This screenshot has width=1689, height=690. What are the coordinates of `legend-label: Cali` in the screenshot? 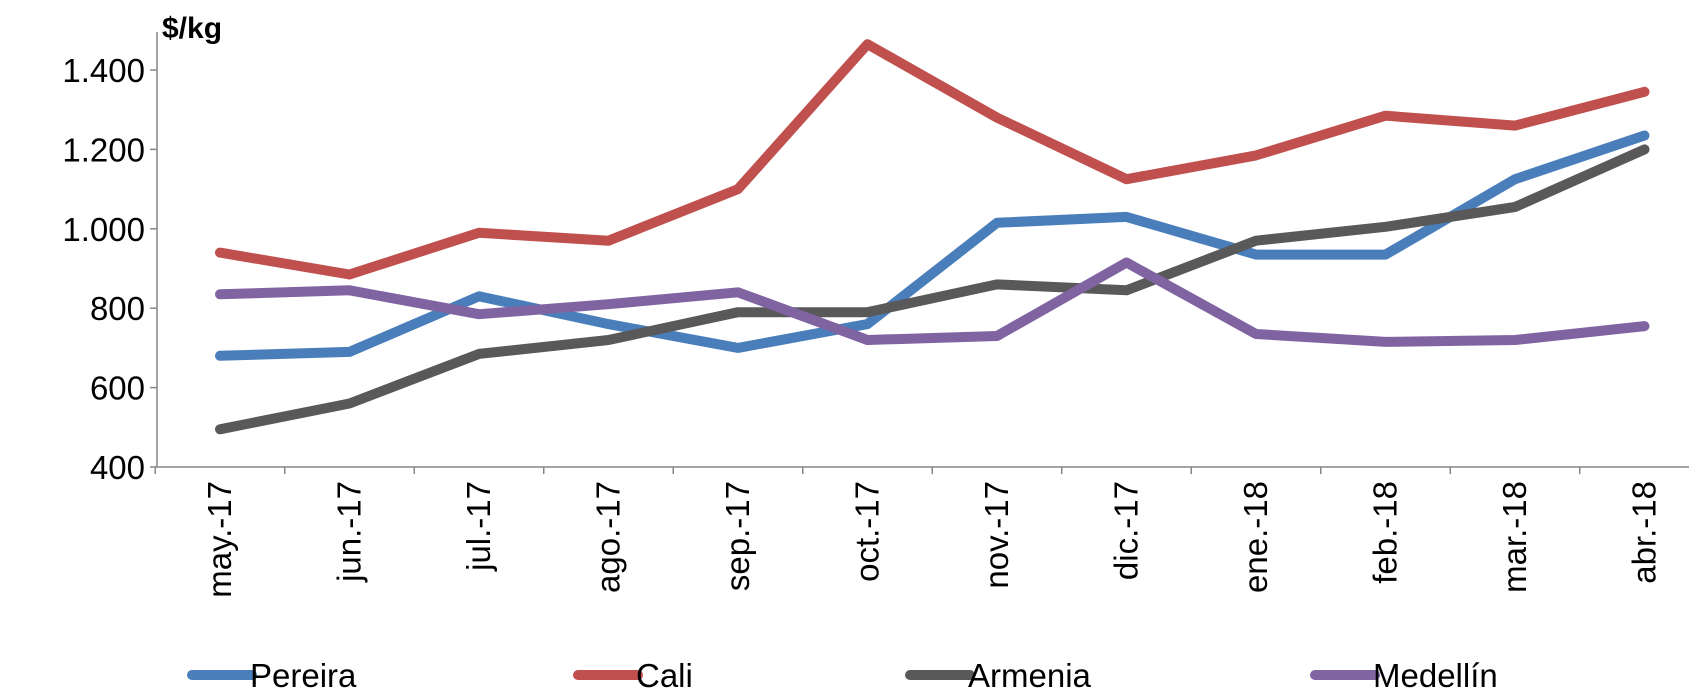 It's located at (664, 673).